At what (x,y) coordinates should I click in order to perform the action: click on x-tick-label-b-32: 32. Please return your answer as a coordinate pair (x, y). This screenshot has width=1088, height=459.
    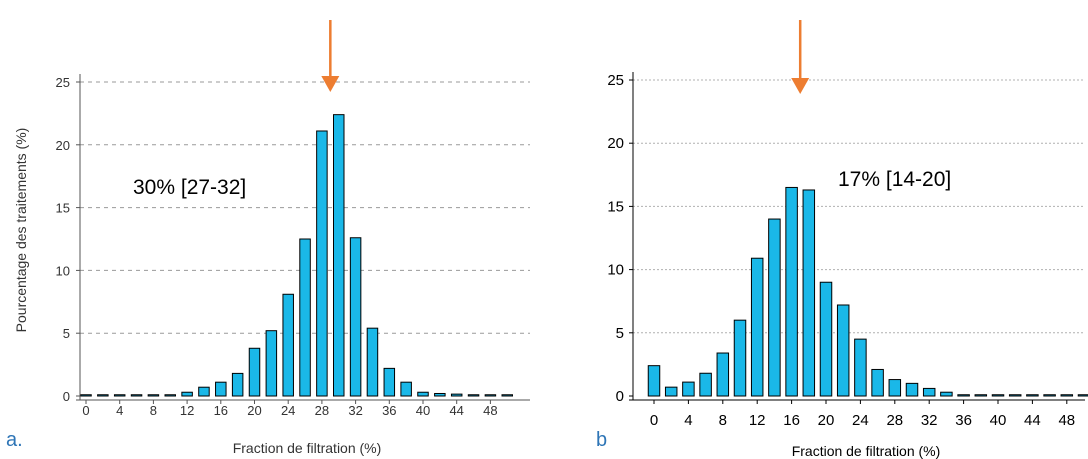
    Looking at the image, I should click on (929, 420).